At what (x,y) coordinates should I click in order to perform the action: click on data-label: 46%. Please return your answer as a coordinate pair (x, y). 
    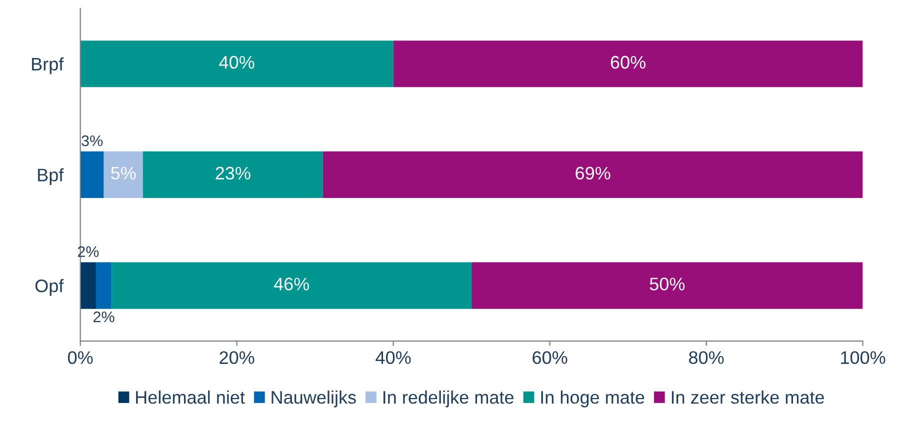
    Looking at the image, I should click on (292, 284).